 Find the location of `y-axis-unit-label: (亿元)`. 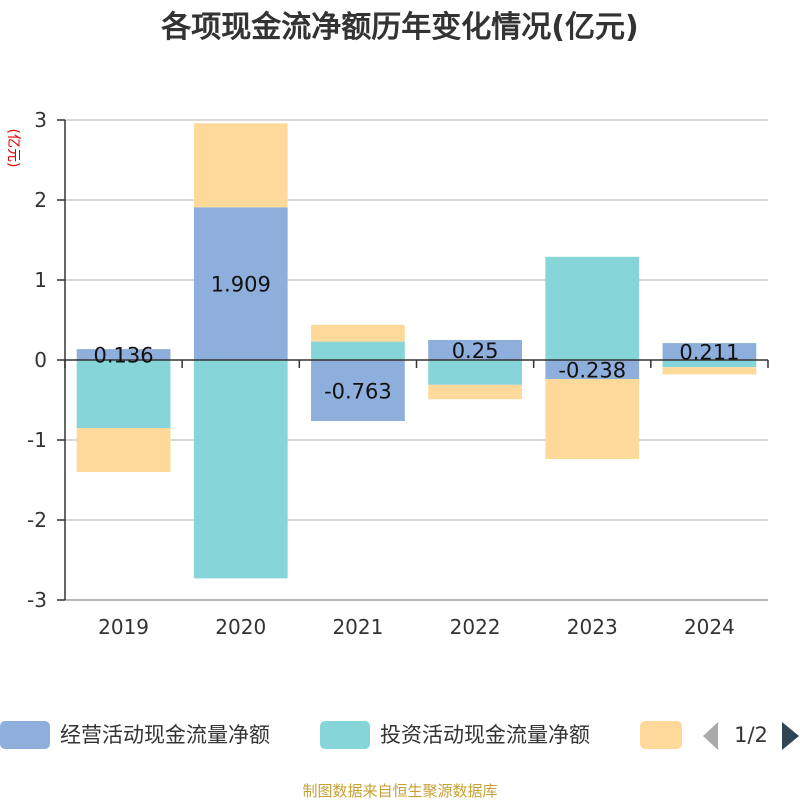

y-axis-unit-label: (亿元) is located at coordinates (13, 148).